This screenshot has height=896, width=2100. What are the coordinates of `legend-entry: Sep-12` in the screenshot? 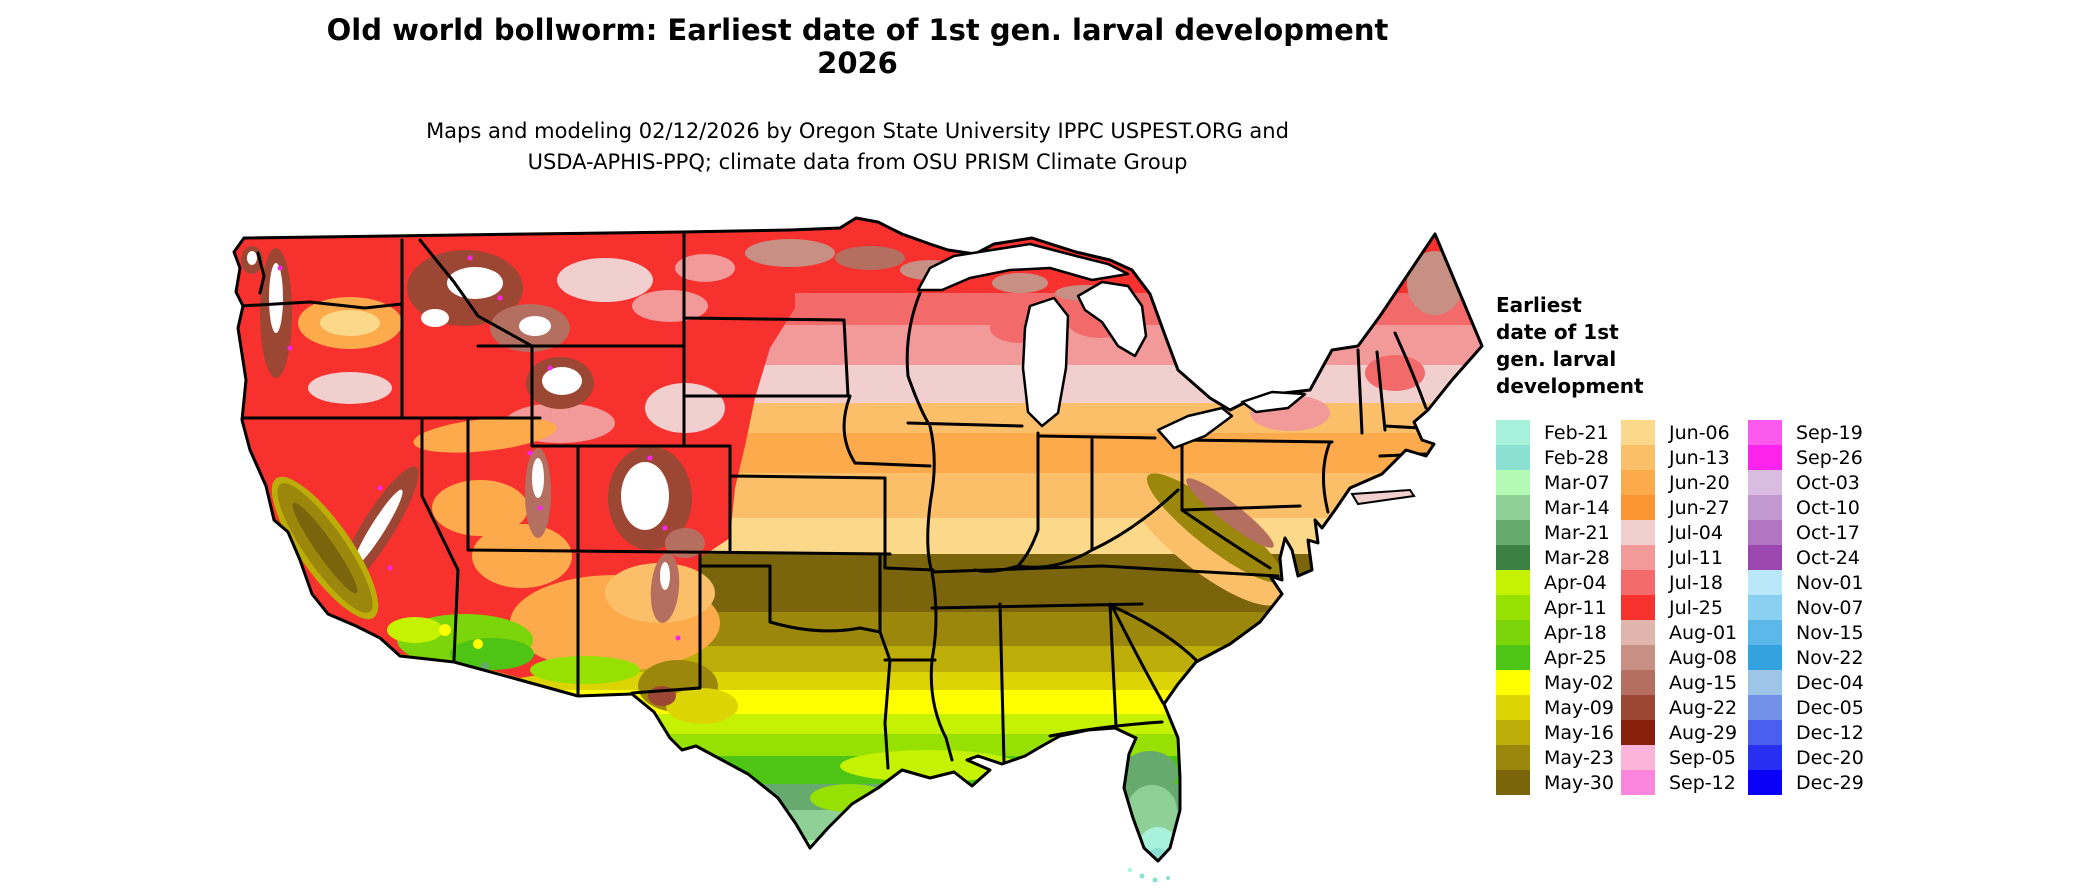 It's located at (1679, 782).